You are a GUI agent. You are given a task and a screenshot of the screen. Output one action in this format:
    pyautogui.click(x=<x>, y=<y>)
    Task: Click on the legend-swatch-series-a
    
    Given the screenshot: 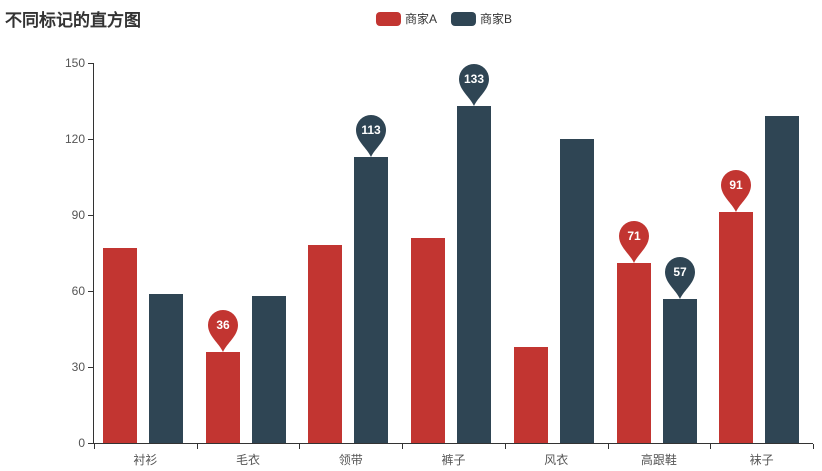 What is the action you would take?
    pyautogui.click(x=388, y=18)
    